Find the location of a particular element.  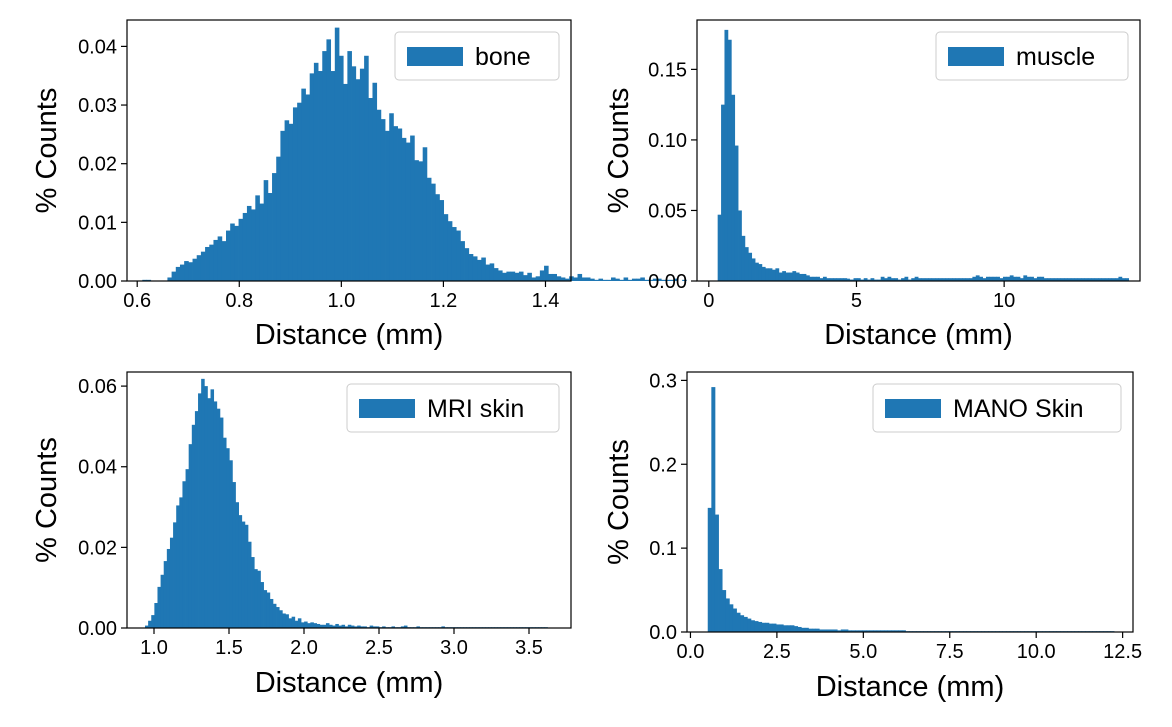

y-tick-label: 0.04 is located at coordinates (97, 47).